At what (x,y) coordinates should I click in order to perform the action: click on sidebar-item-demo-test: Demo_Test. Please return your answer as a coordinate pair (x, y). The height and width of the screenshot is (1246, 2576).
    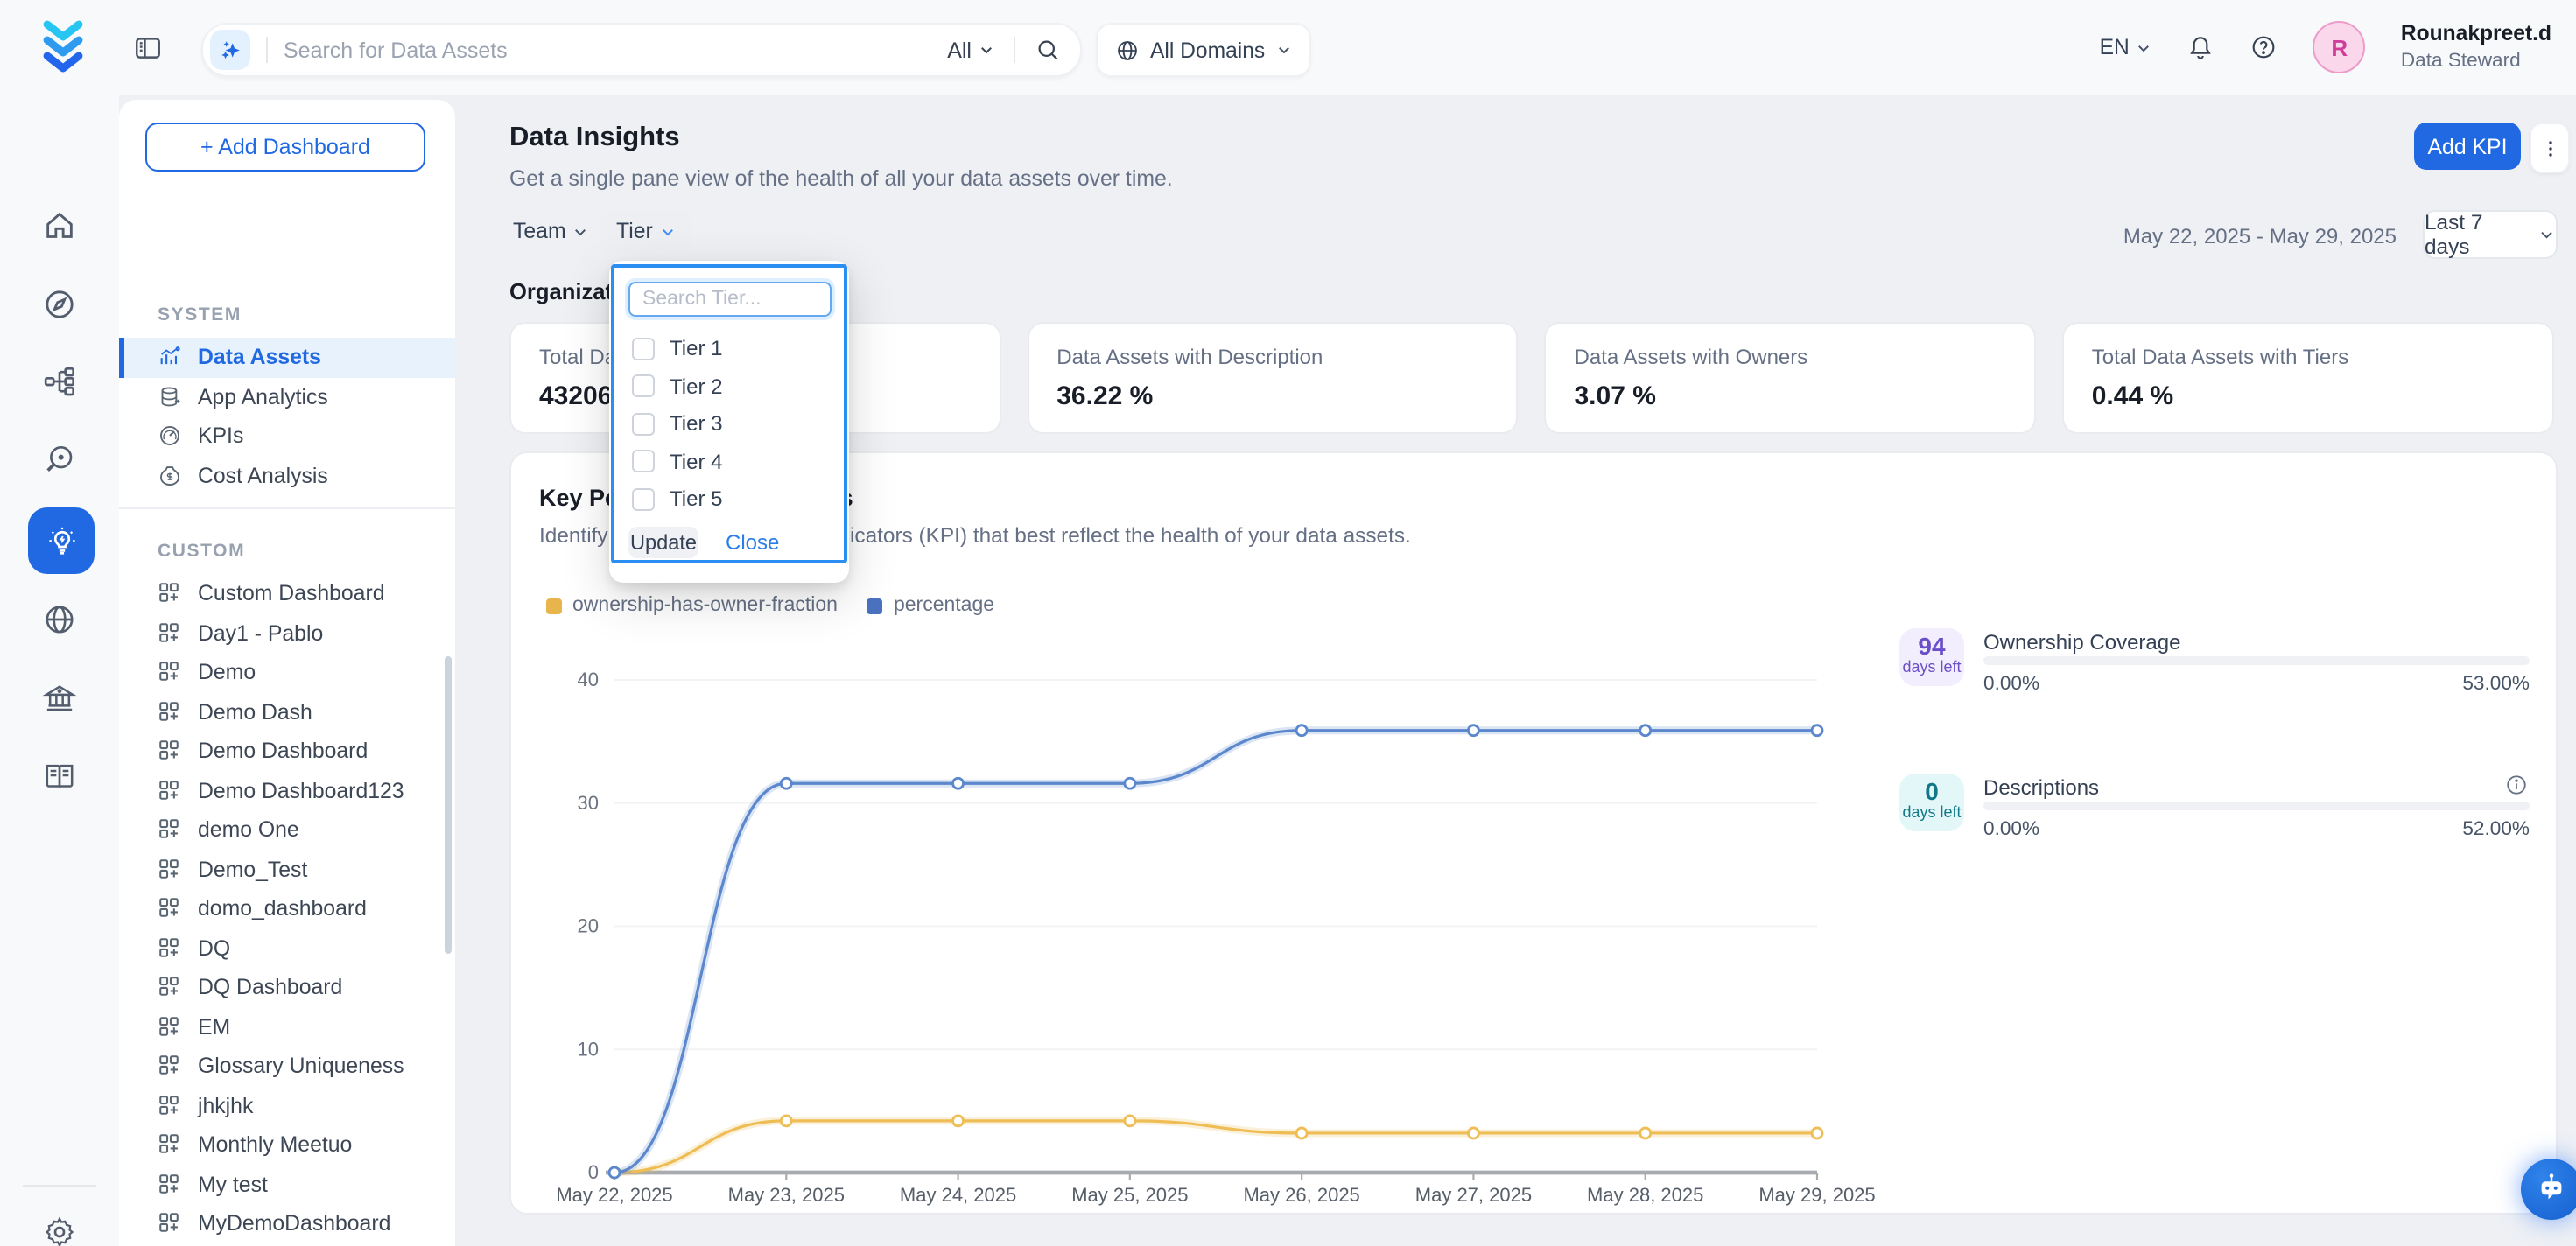
    Looking at the image, I should click on (287, 869).